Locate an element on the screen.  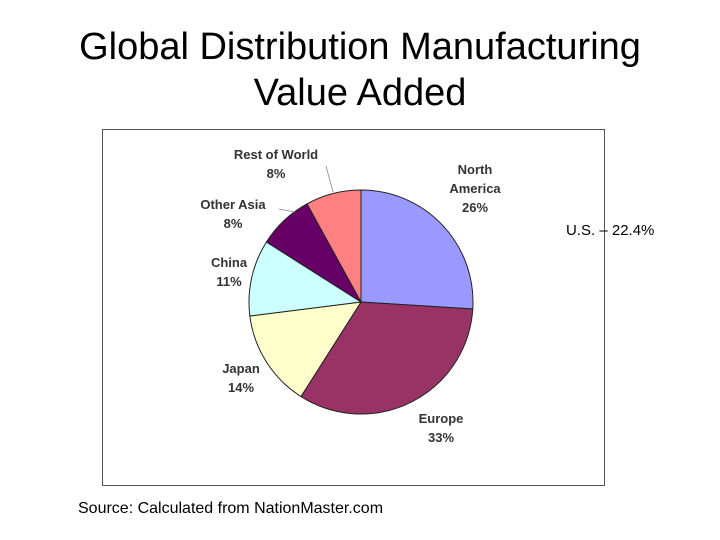
leader-line-rest-of-world is located at coordinates (329, 179).